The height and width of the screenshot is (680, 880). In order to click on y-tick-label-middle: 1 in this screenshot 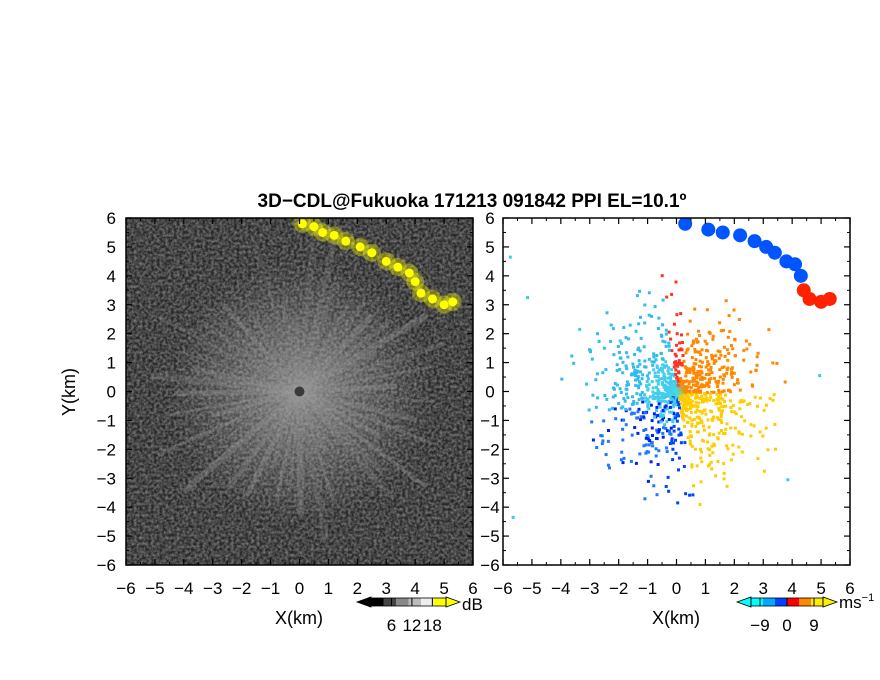, I will do `click(489, 363)`.